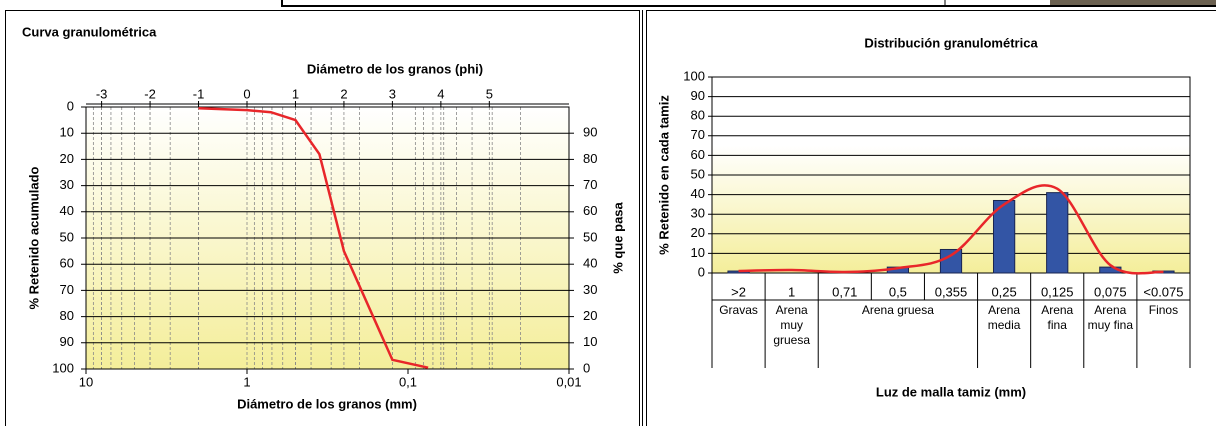 This screenshot has width=1216, height=426. I want to click on x-tick-label: 0,125, so click(1057, 291).